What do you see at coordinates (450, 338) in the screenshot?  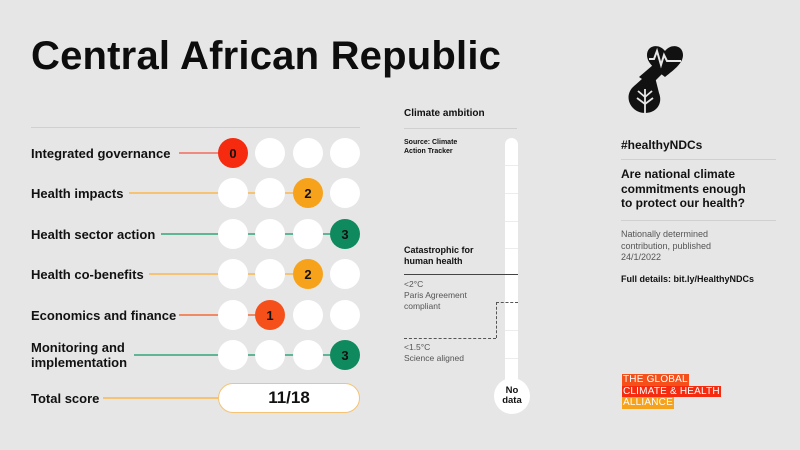 I see `science-threshold-dash` at bounding box center [450, 338].